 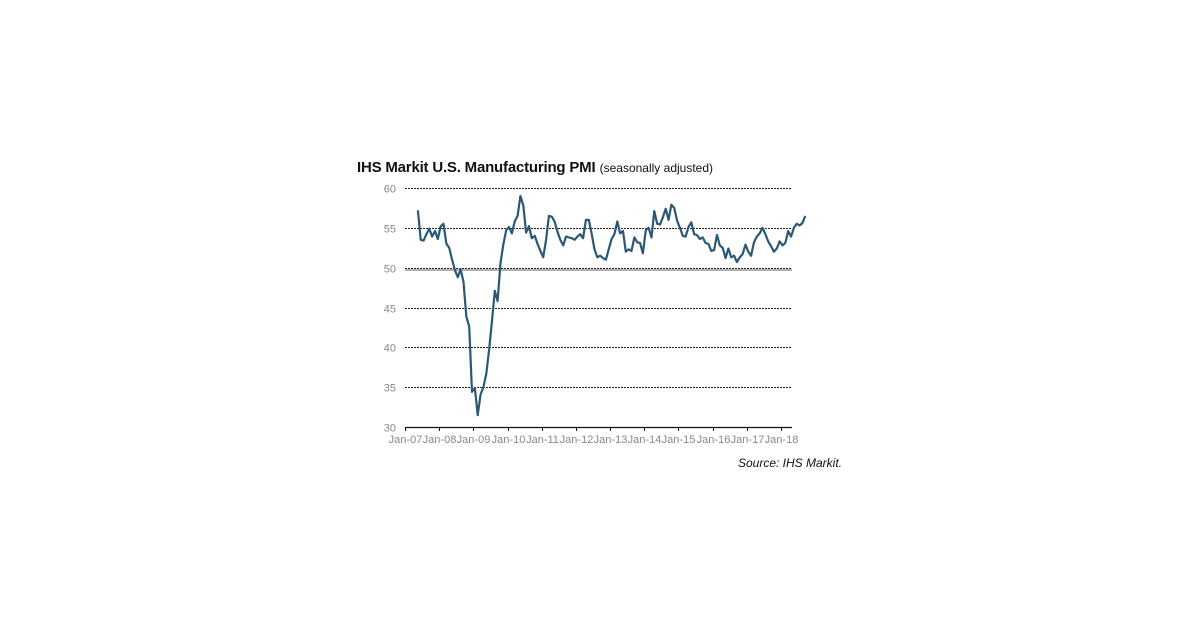 What do you see at coordinates (390, 230) in the screenshot?
I see `y-tick-label: 55` at bounding box center [390, 230].